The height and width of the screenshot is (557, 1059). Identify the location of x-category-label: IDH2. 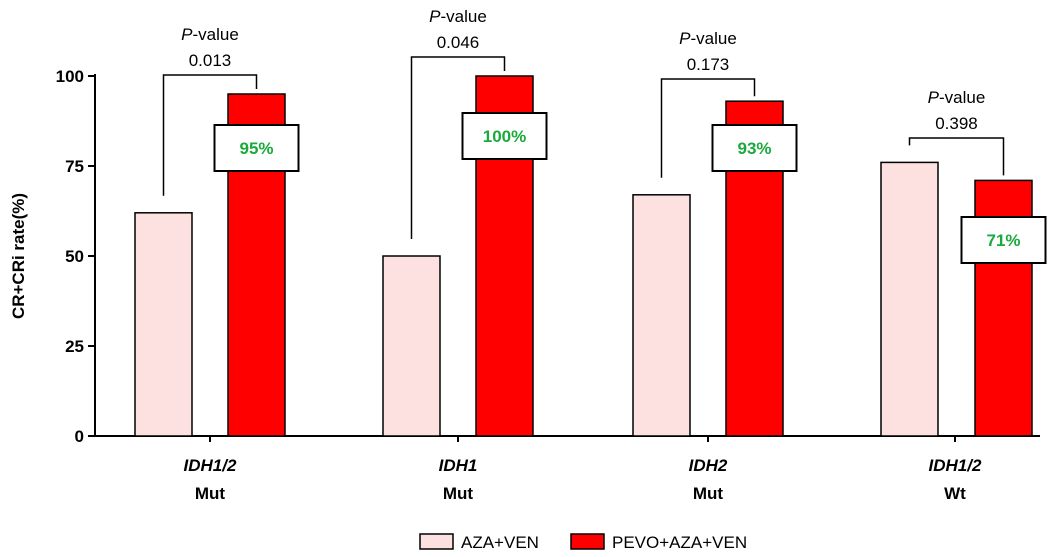
(708, 465).